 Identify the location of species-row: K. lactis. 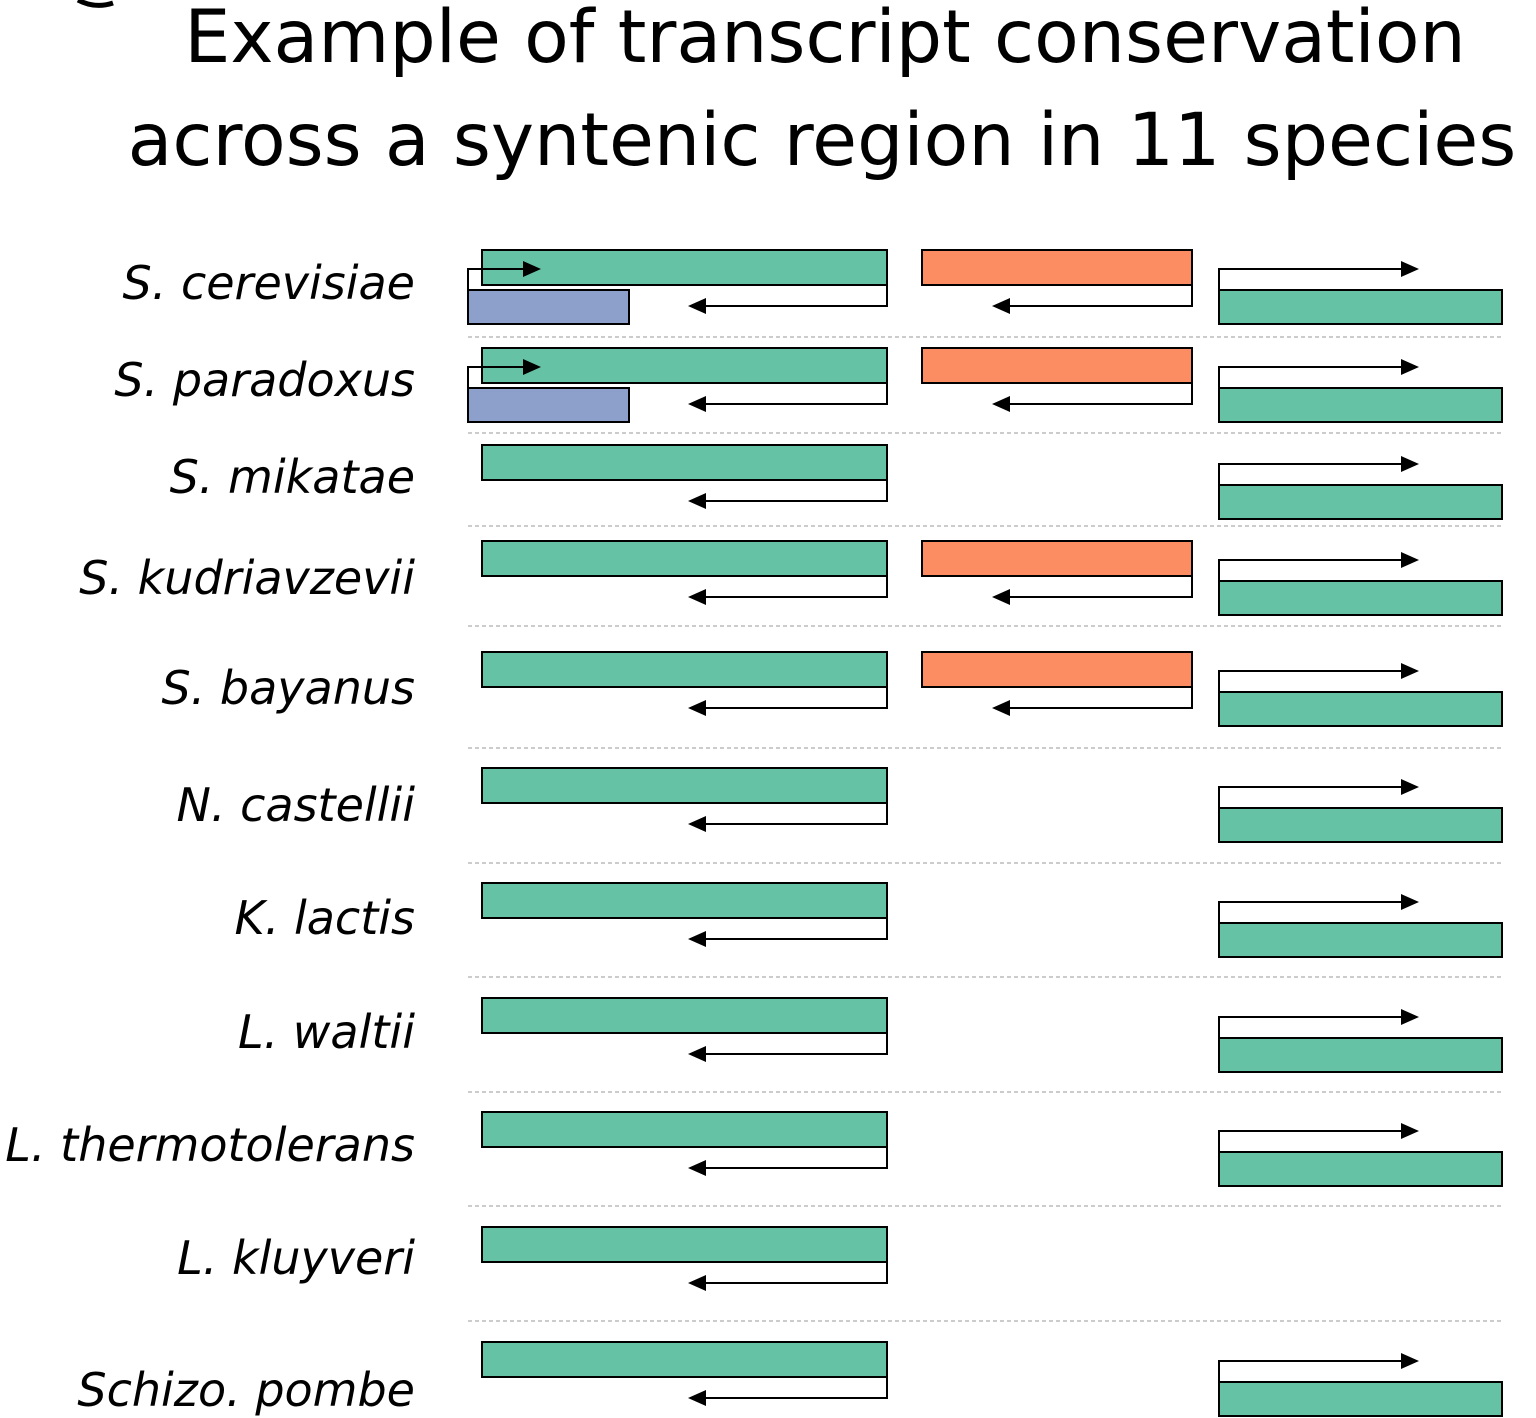
(869, 920).